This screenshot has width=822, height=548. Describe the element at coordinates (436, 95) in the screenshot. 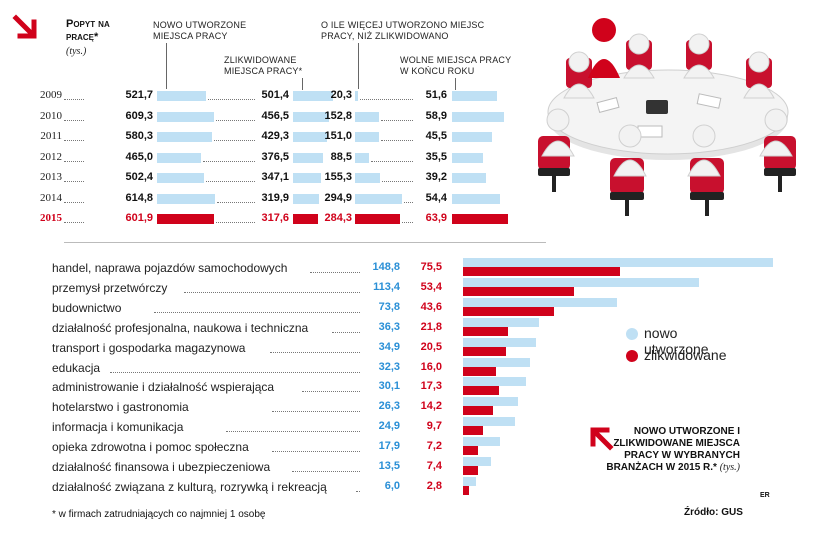

I see `value-label: 51,6` at that location.